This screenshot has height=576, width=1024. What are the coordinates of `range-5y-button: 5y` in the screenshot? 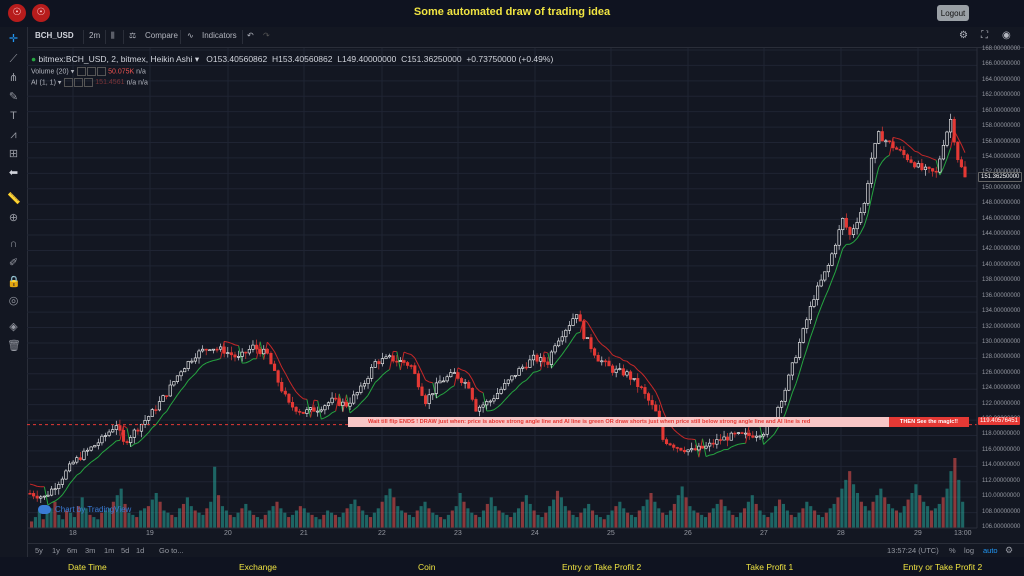 It's located at (39, 550).